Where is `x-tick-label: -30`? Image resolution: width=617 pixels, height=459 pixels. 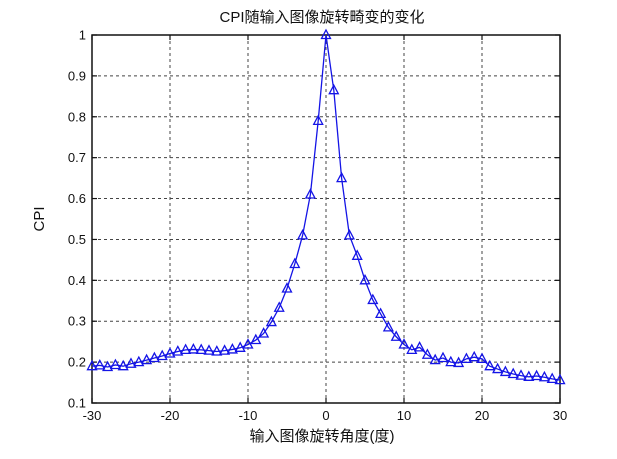
x-tick-label: -30 is located at coordinates (92, 415).